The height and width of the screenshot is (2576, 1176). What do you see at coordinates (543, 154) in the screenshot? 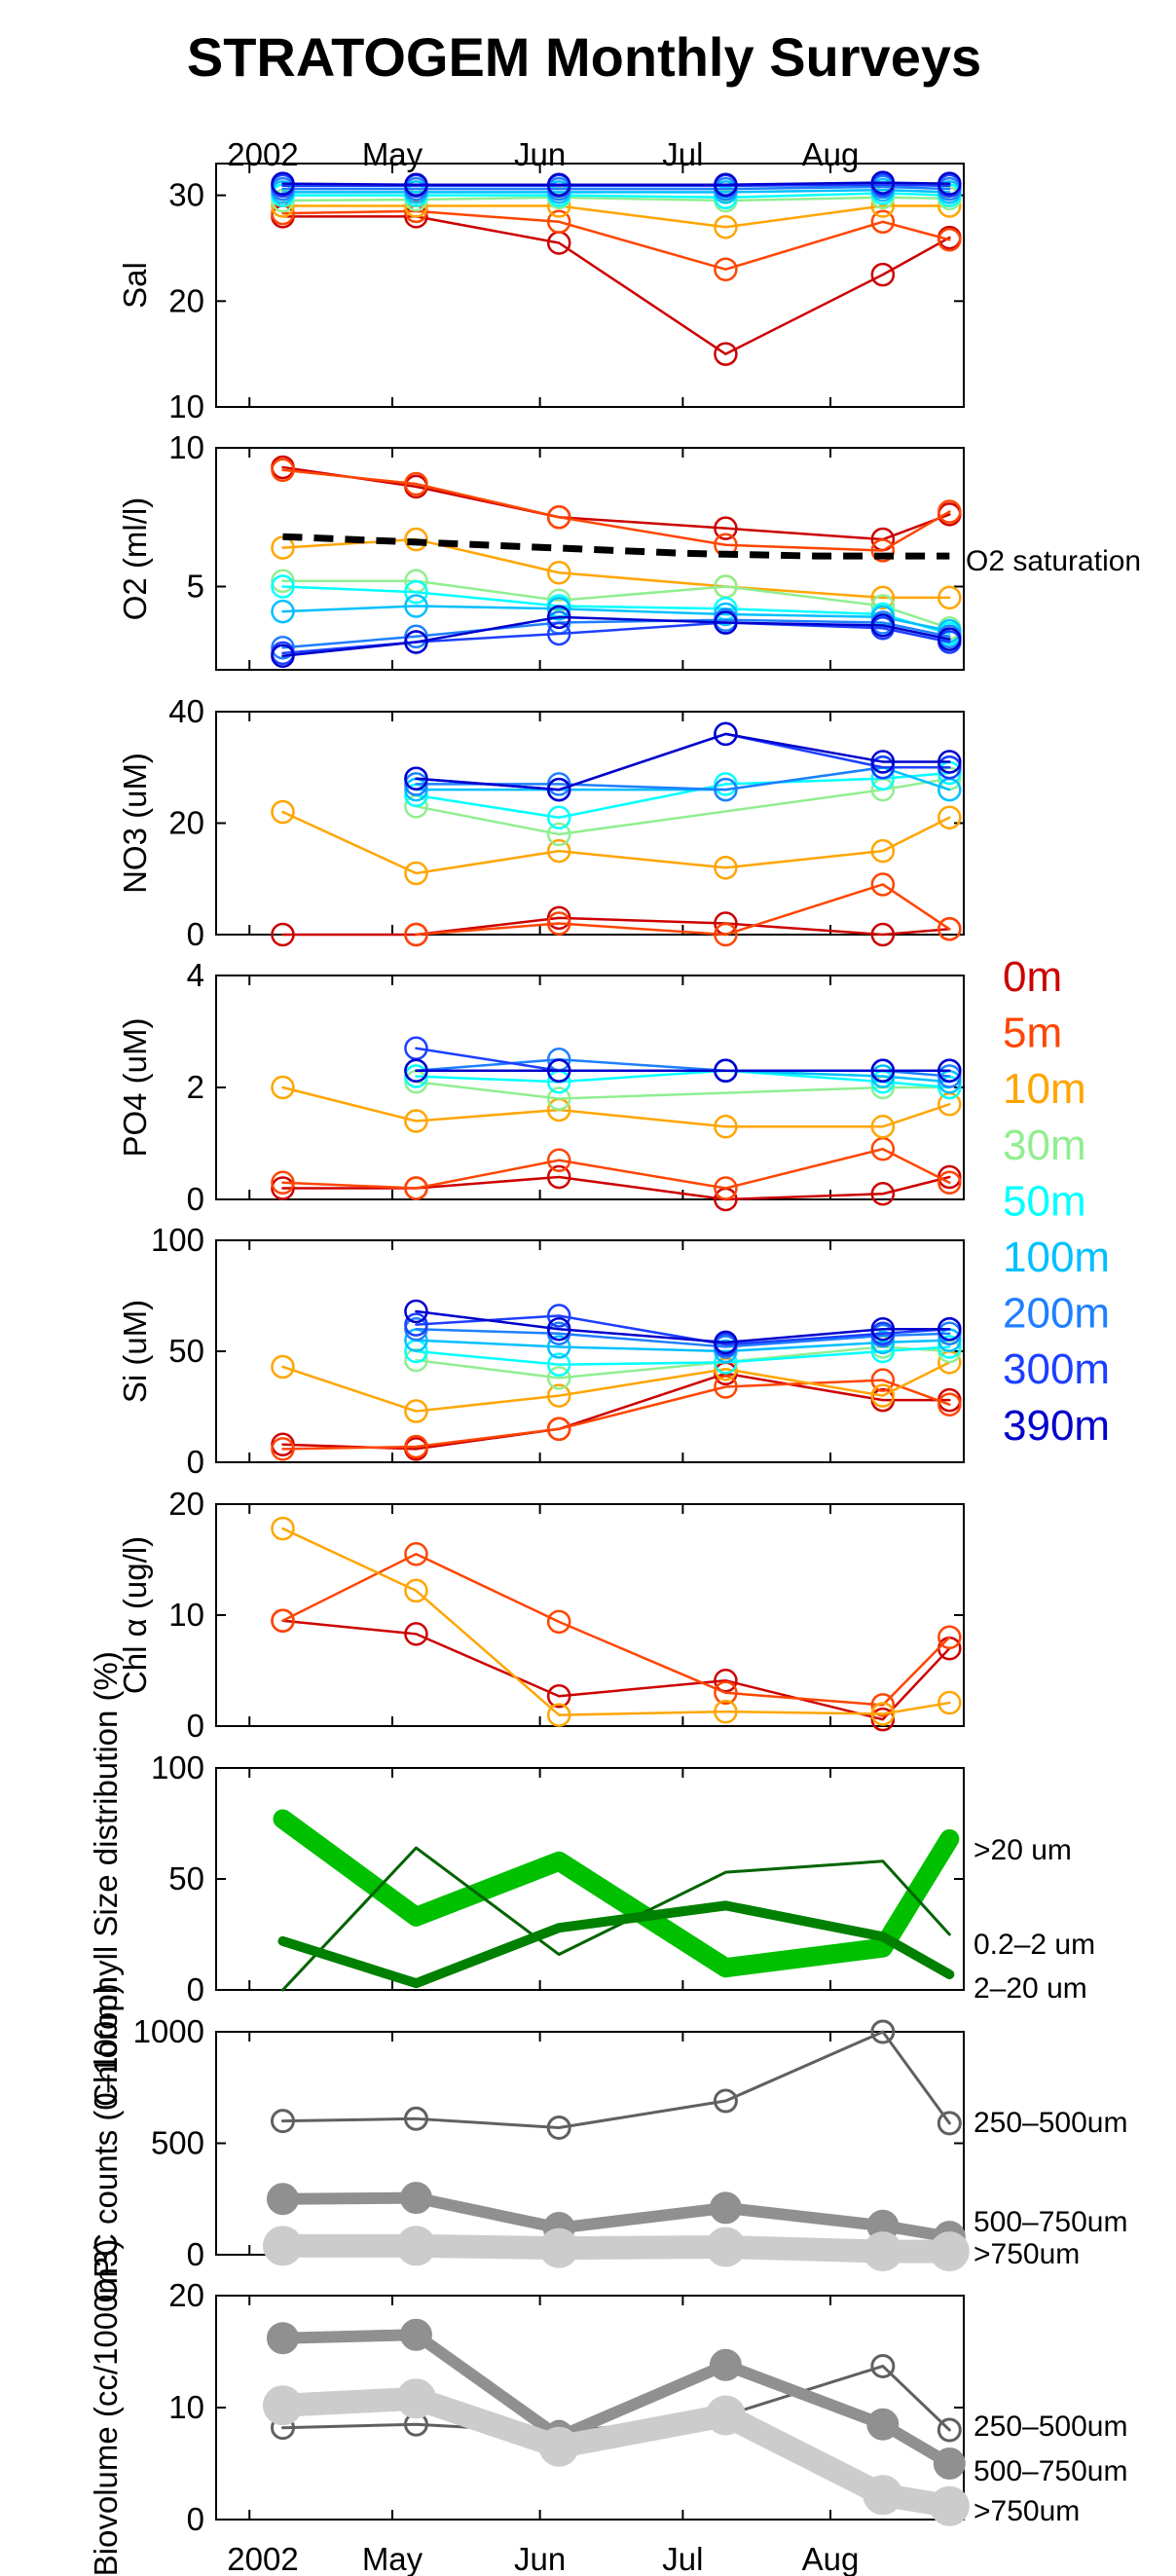
I see `top-x-axis: 2002 May Jun Jul Aug` at bounding box center [543, 154].